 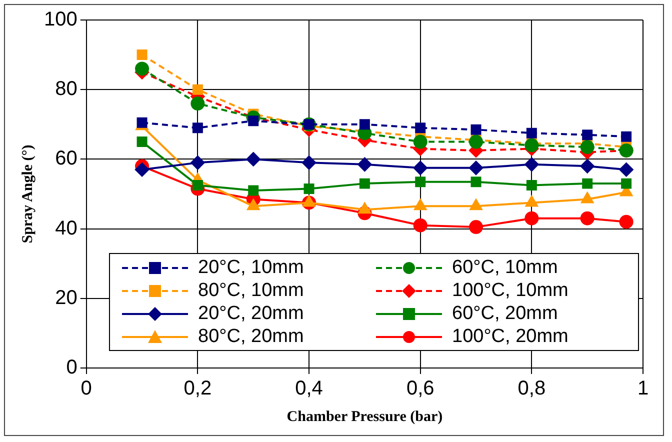 What do you see at coordinates (505, 313) in the screenshot?
I see `legend-label: 60°C, 20mm` at bounding box center [505, 313].